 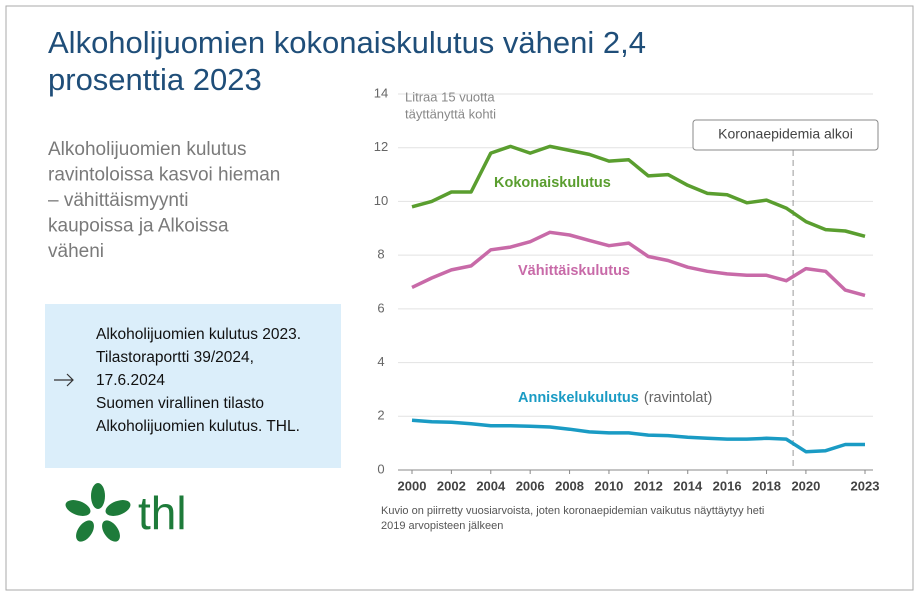 I want to click on series-label: Kokonaiskulutus, so click(x=552, y=183).